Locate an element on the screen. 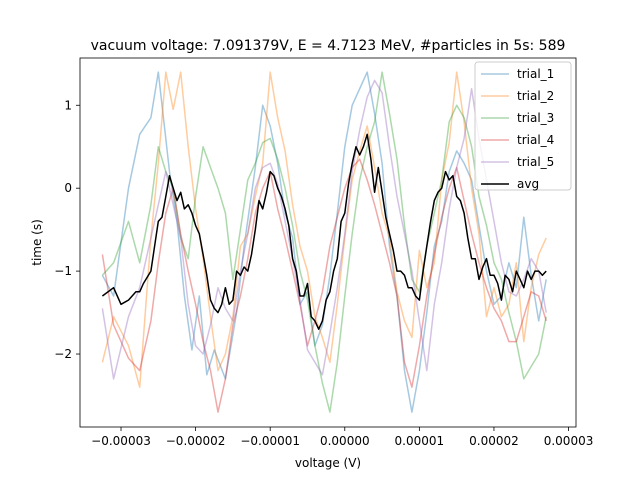  x-tick-label: −0.00002 is located at coordinates (196, 441).